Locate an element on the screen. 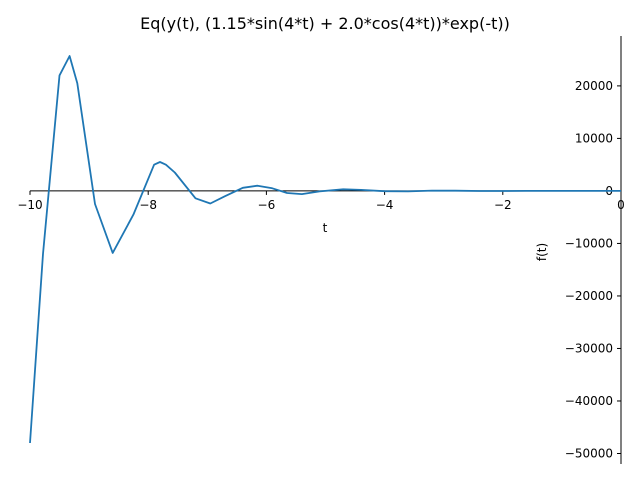 Image resolution: width=640 pixels, height=480 pixels. y-tick-label: 20000 is located at coordinates (594, 86).